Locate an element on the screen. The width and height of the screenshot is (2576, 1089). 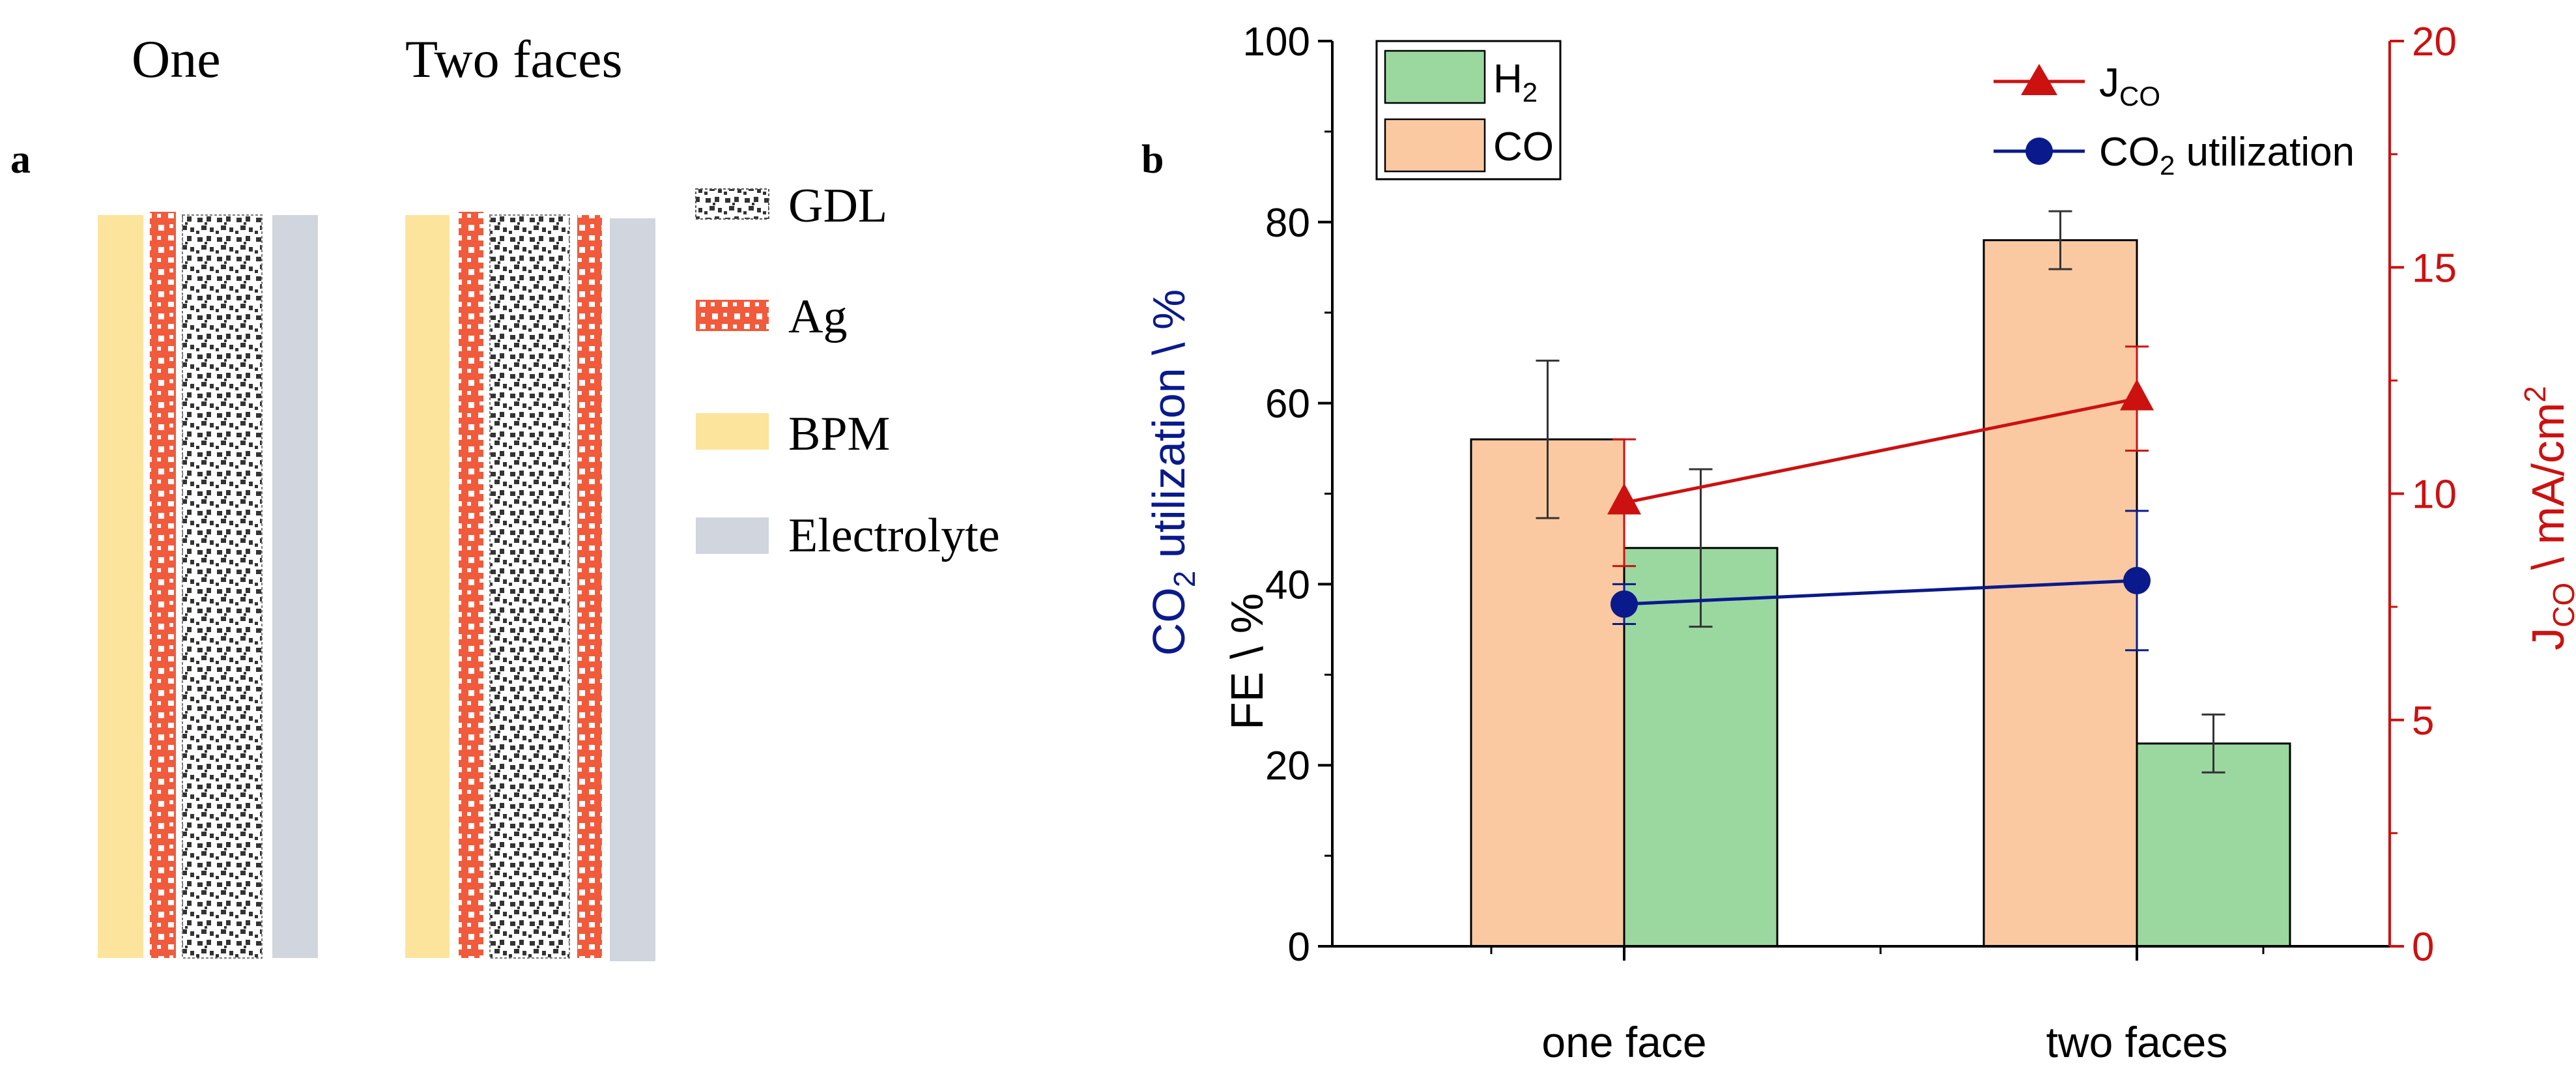
legend-label-co2-utilization: CO2 utilization is located at coordinates (2226, 155).